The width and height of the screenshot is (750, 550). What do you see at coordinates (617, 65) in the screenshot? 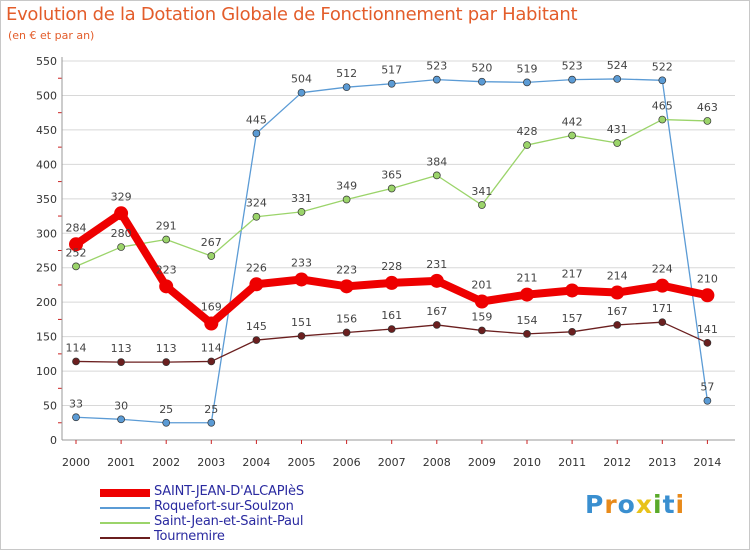
I see `data-label-roquefort-sur-soulzon: 524` at bounding box center [617, 65].